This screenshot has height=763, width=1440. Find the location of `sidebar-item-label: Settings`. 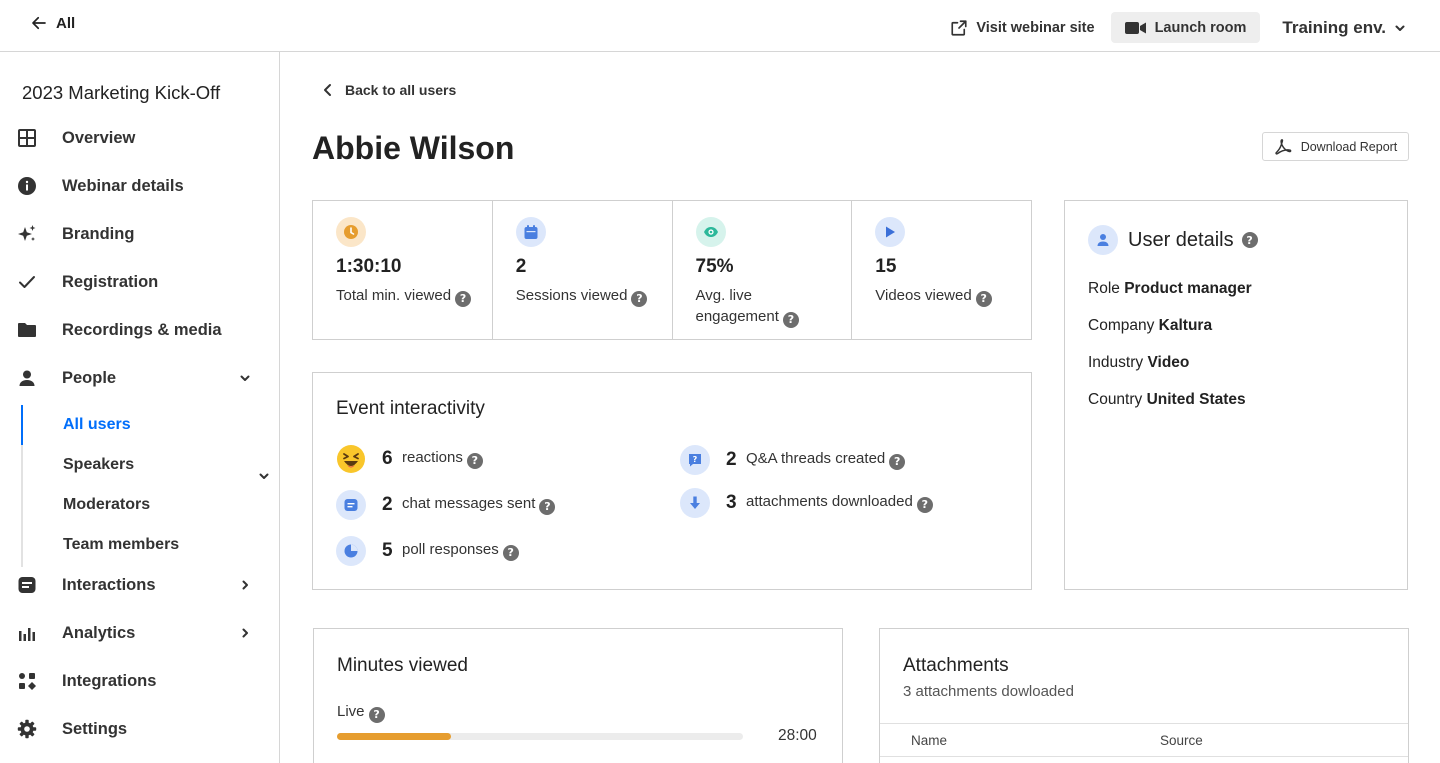

sidebar-item-label: Settings is located at coordinates (95, 728).